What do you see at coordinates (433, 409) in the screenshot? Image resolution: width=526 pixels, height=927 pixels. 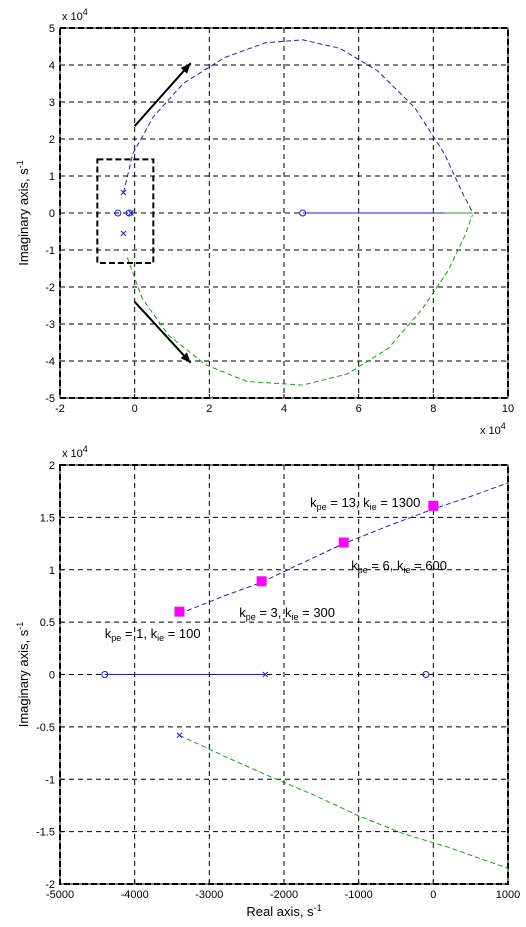 I see `x-tick-label: 8` at bounding box center [433, 409].